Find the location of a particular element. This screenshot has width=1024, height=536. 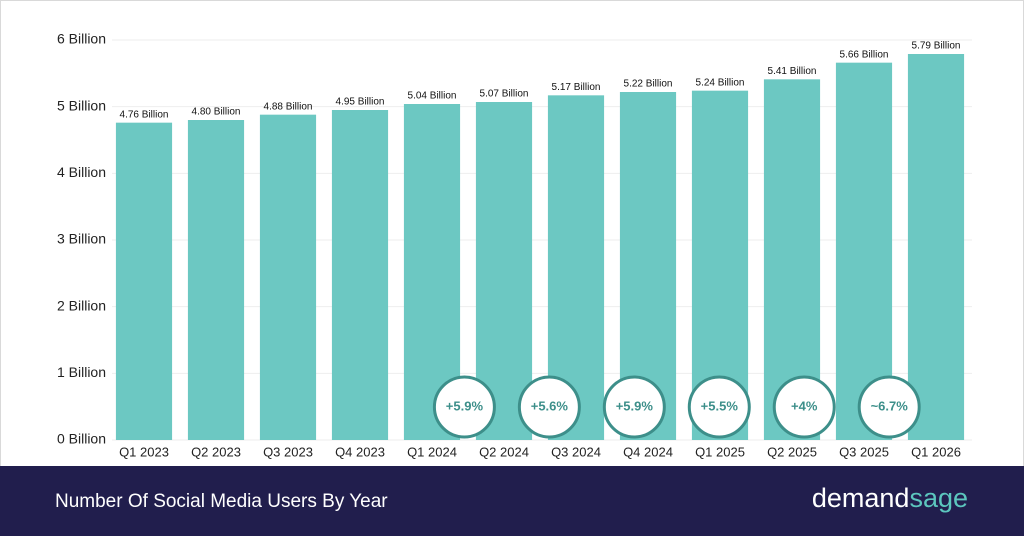

value-label: 5.17 Billion is located at coordinates (576, 87).